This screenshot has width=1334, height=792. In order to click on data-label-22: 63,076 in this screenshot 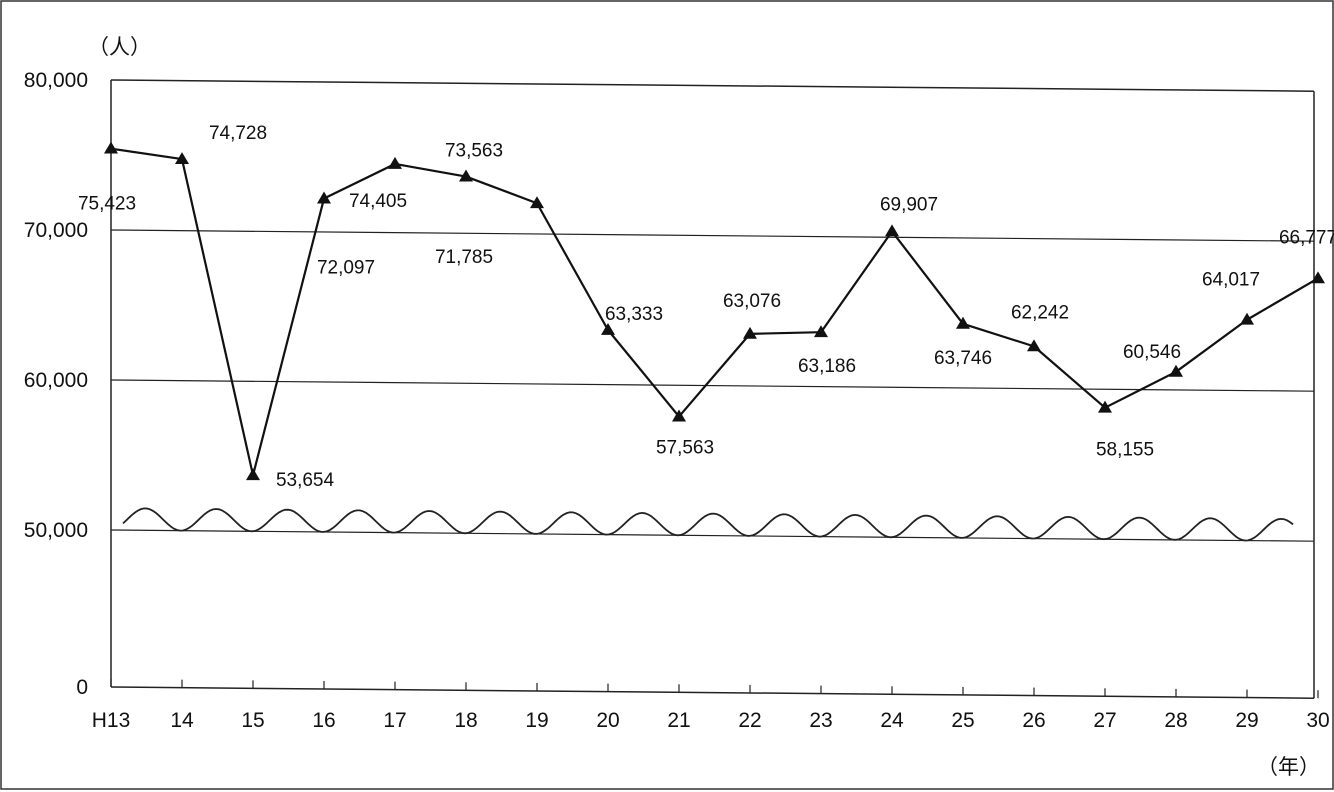, I will do `click(752, 301)`.